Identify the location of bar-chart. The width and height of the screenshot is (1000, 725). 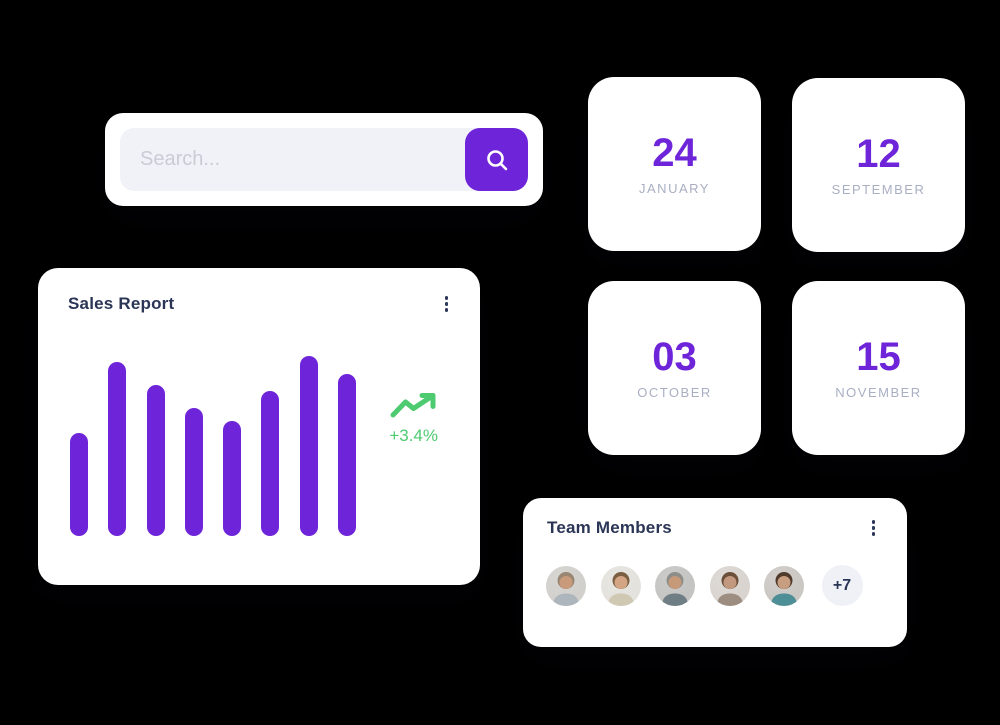
(213, 443).